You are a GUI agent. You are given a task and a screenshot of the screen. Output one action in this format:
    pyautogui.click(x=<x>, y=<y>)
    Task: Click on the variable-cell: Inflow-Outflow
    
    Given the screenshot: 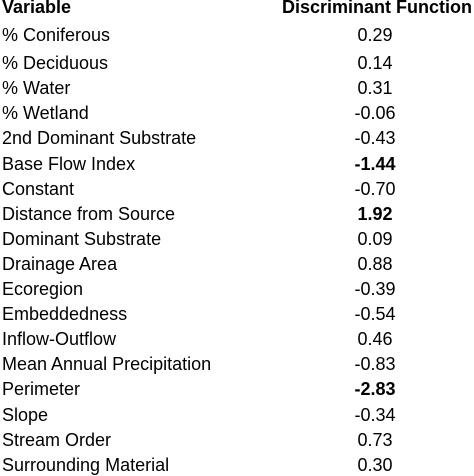 What is the action you would take?
    pyautogui.click(x=59, y=339)
    